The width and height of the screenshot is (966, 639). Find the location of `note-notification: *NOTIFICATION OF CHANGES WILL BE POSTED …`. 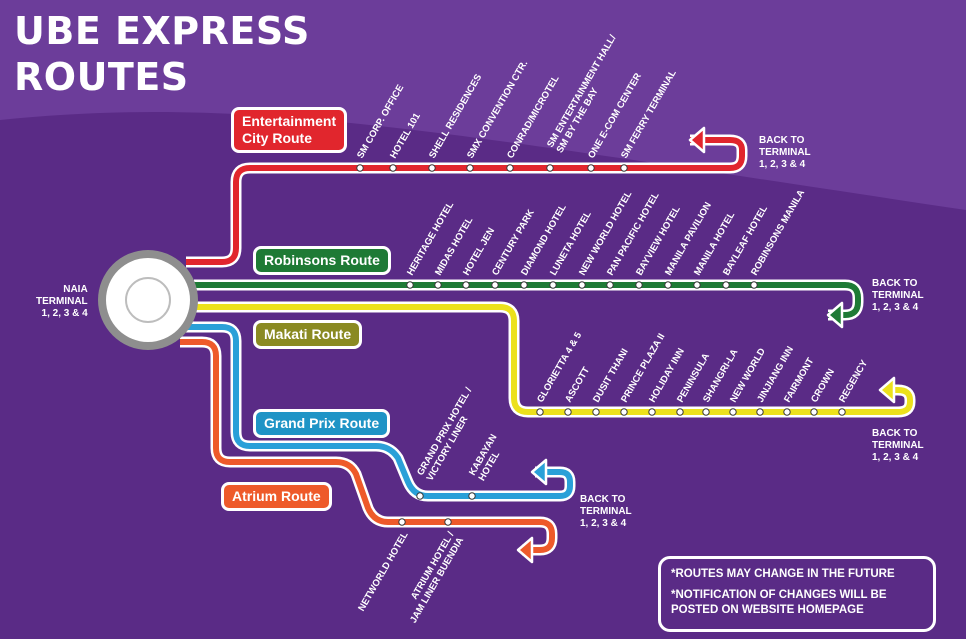

note-notification: *NOTIFICATION OF CHANGES WILL BE POSTED … is located at coordinates (779, 602).